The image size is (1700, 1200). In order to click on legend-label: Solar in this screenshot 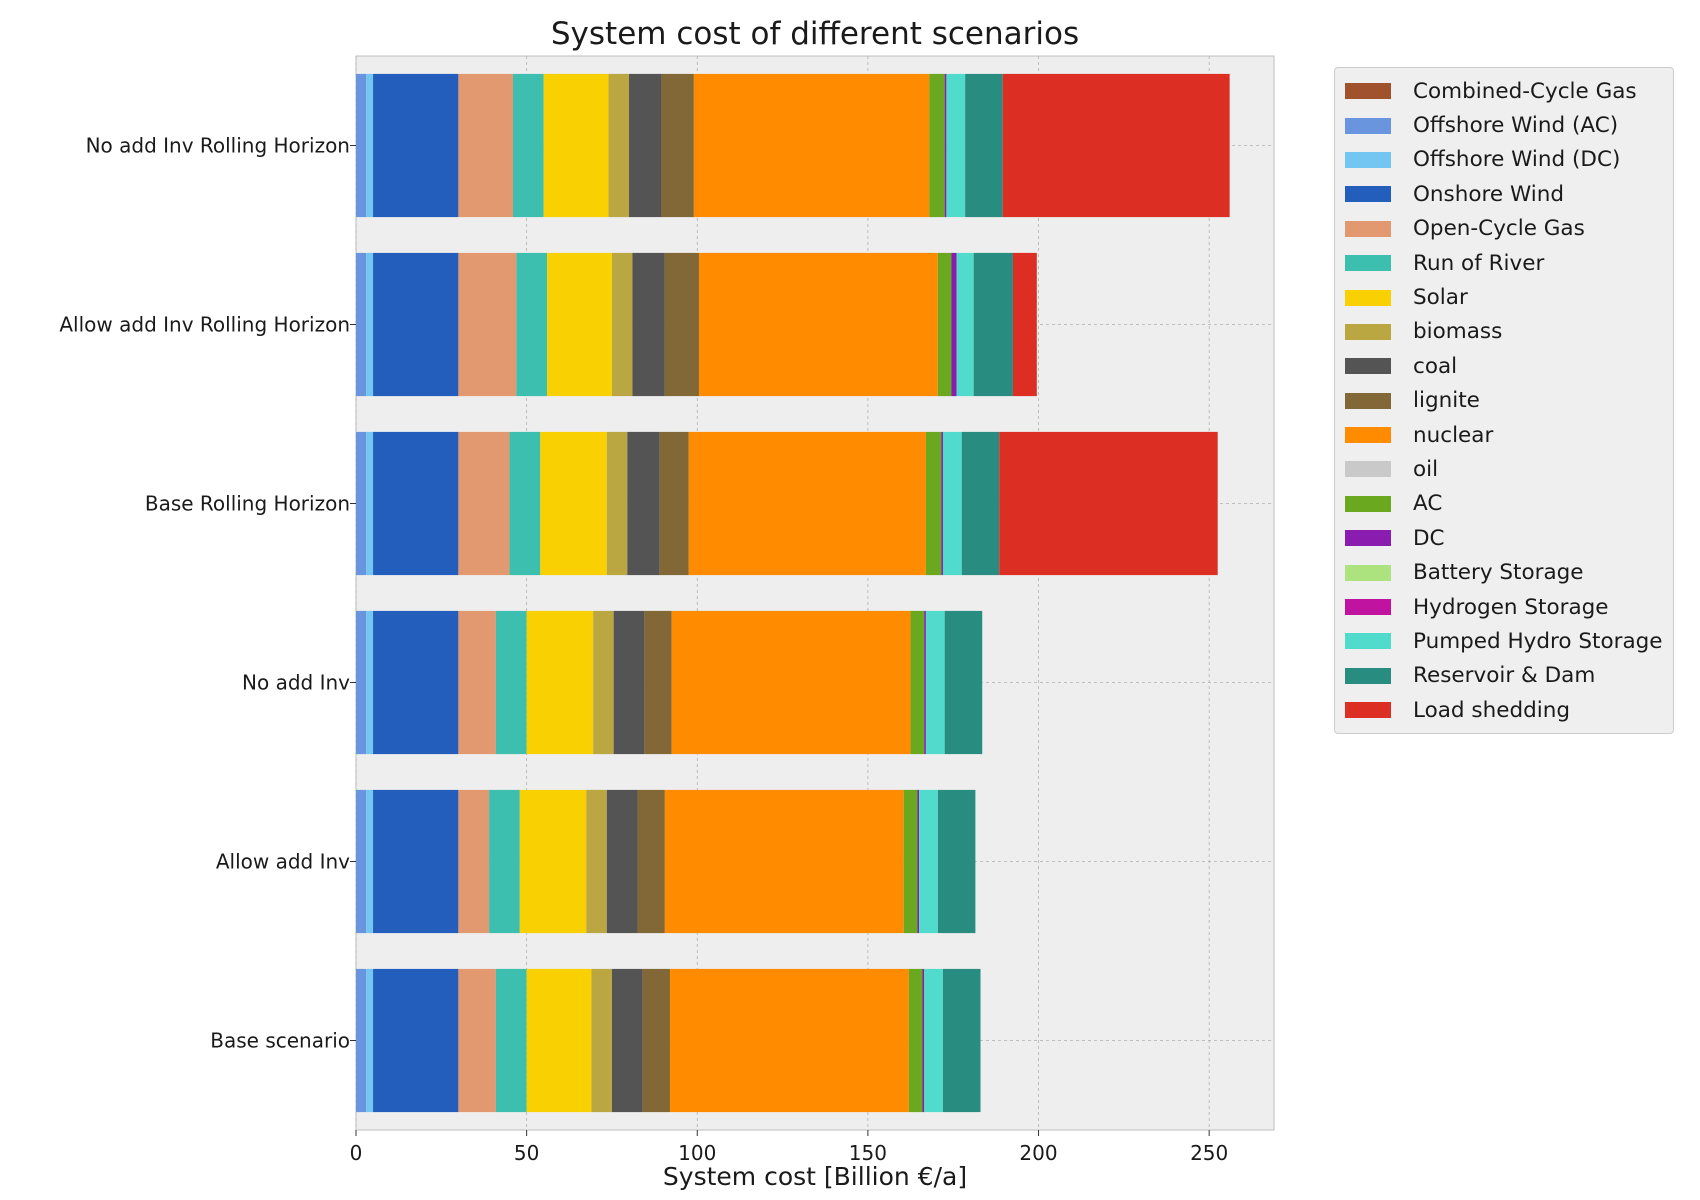, I will do `click(1440, 298)`.